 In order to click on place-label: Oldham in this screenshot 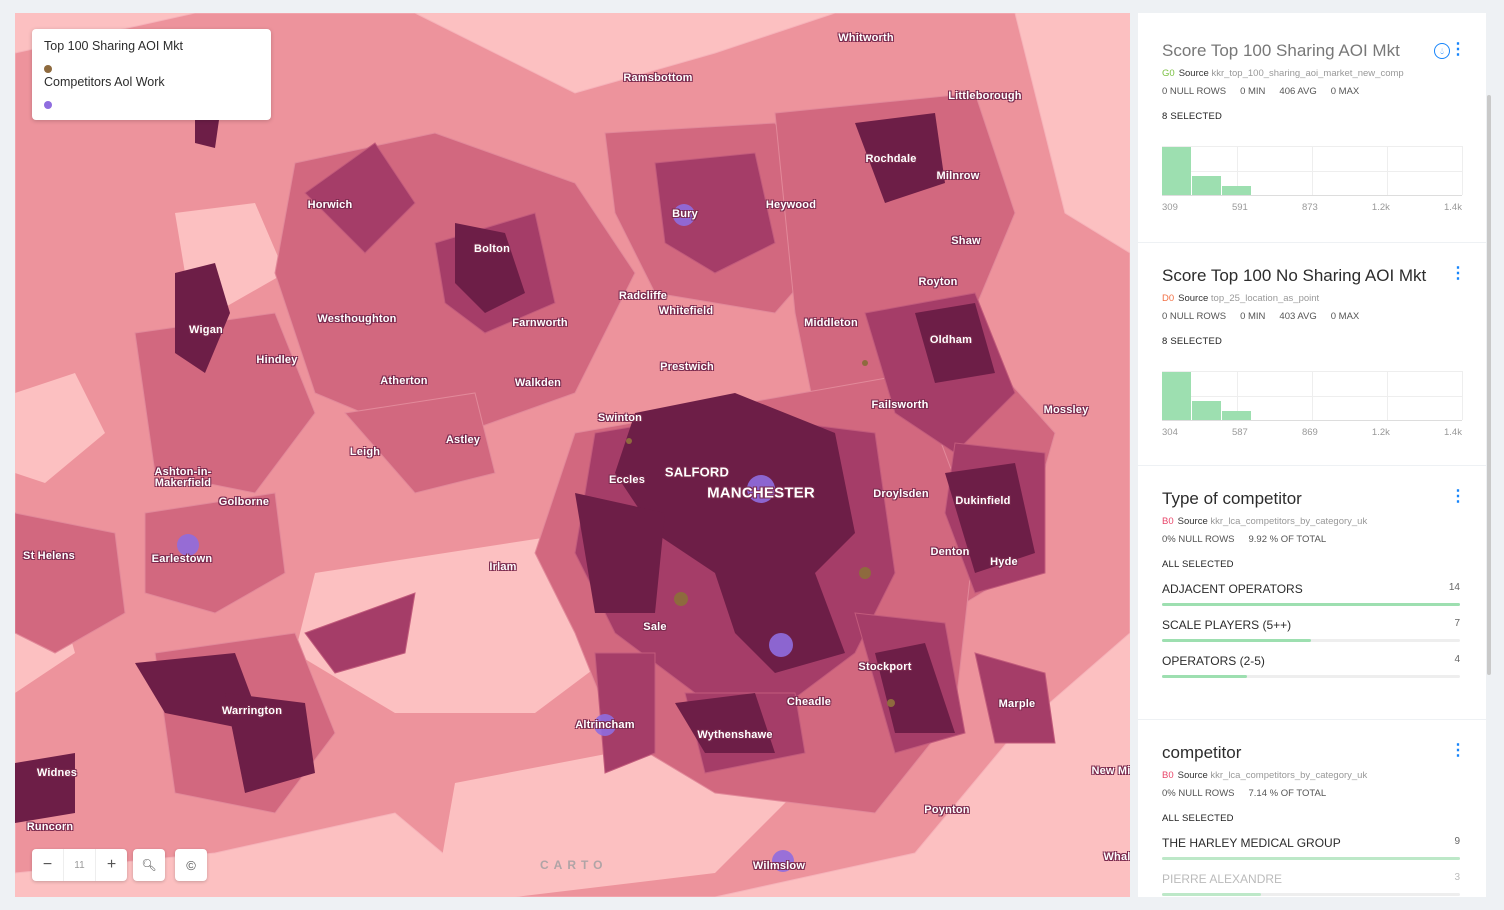, I will do `click(951, 340)`.